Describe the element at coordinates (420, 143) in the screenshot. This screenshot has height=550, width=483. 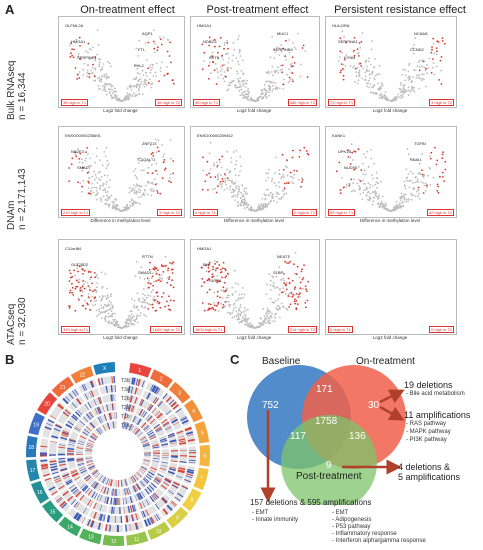
I see `gene-label: TGFBI` at that location.